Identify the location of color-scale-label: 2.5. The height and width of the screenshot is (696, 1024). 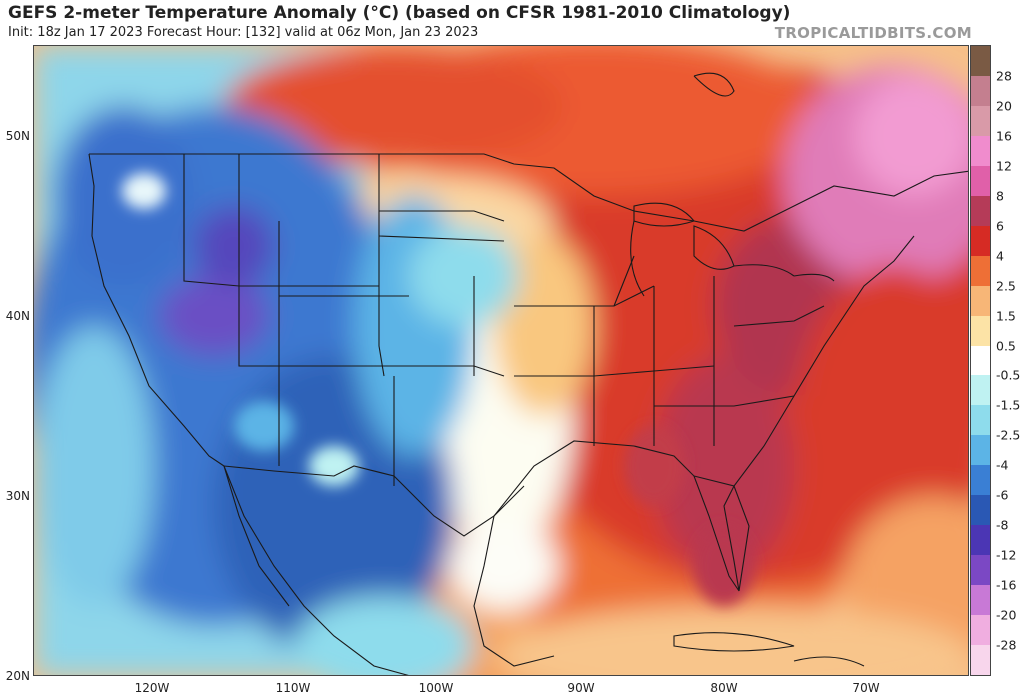
(1006, 286).